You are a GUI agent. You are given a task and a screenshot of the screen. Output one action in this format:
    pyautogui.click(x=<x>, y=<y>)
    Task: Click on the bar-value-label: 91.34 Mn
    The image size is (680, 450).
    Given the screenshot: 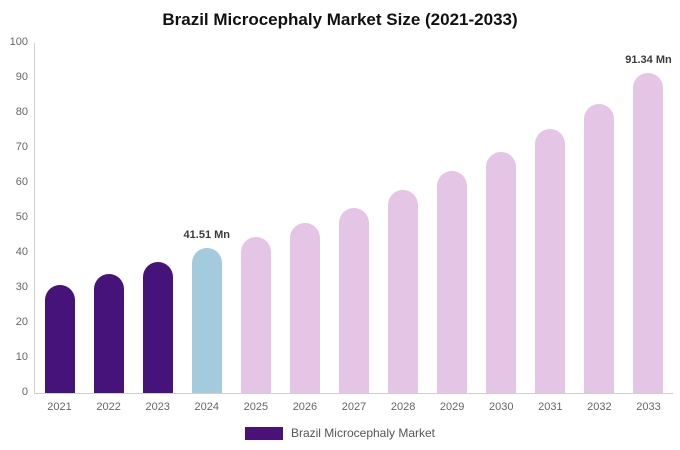 What is the action you would take?
    pyautogui.click(x=648, y=60)
    